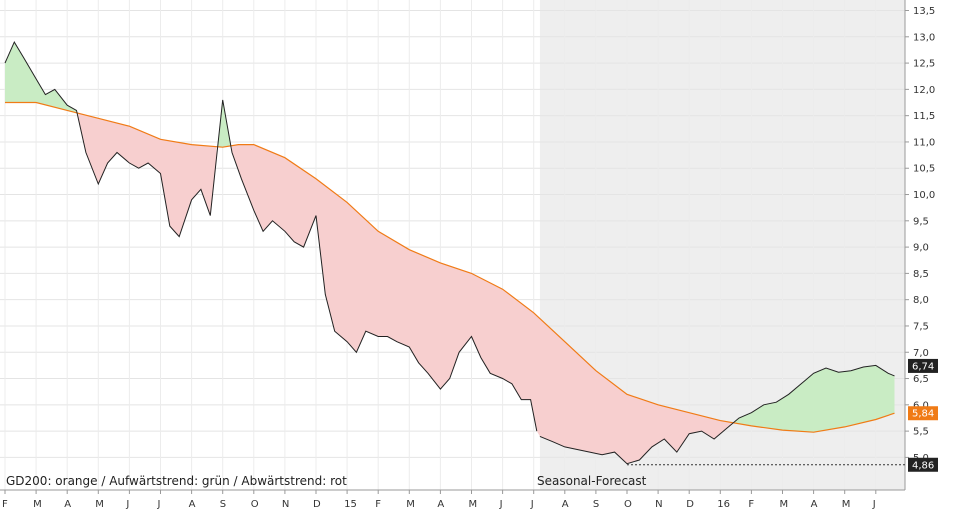 This screenshot has width=962, height=513. I want to click on x-axis: F M A M J J A S O N D 15 F M A M J J A S O N D 16 F M A M J, so click(452, 499).